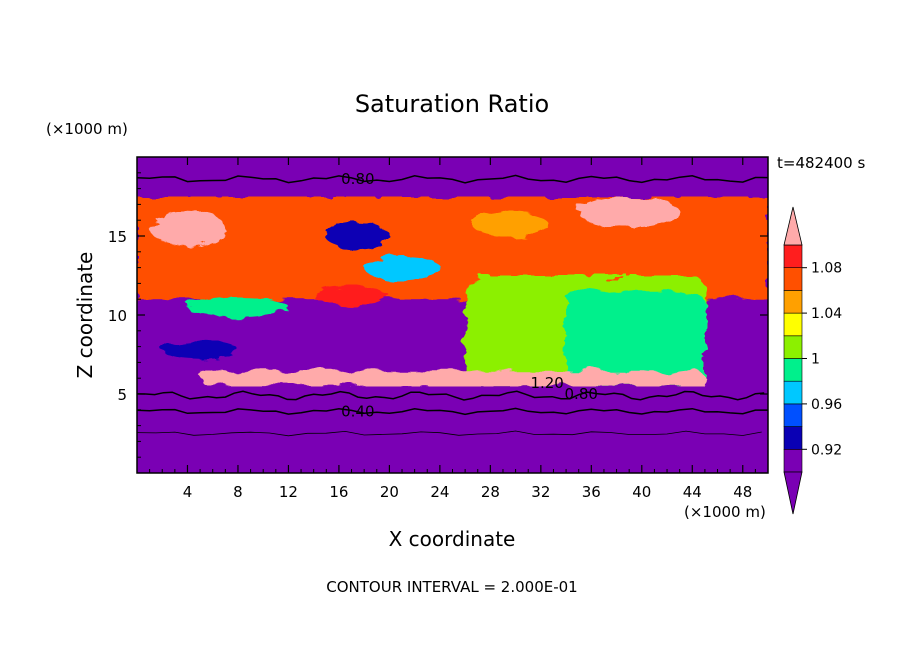  What do you see at coordinates (238, 492) in the screenshot?
I see `x-tick-label: 8` at bounding box center [238, 492].